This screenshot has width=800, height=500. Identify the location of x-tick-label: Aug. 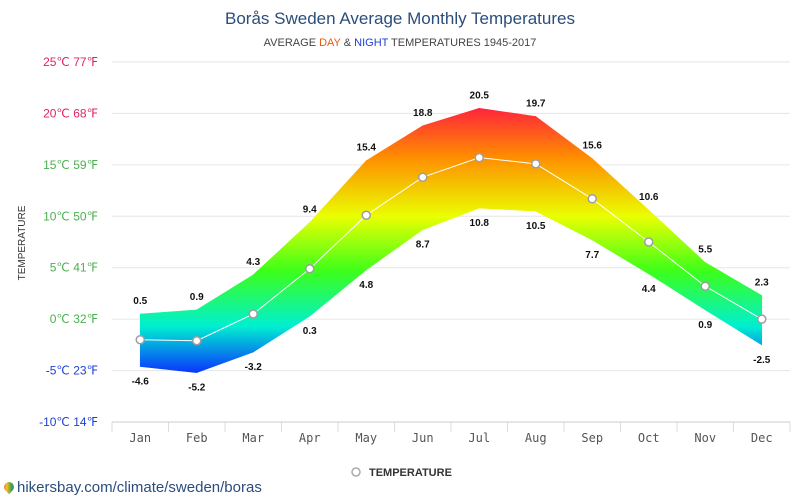
(536, 438).